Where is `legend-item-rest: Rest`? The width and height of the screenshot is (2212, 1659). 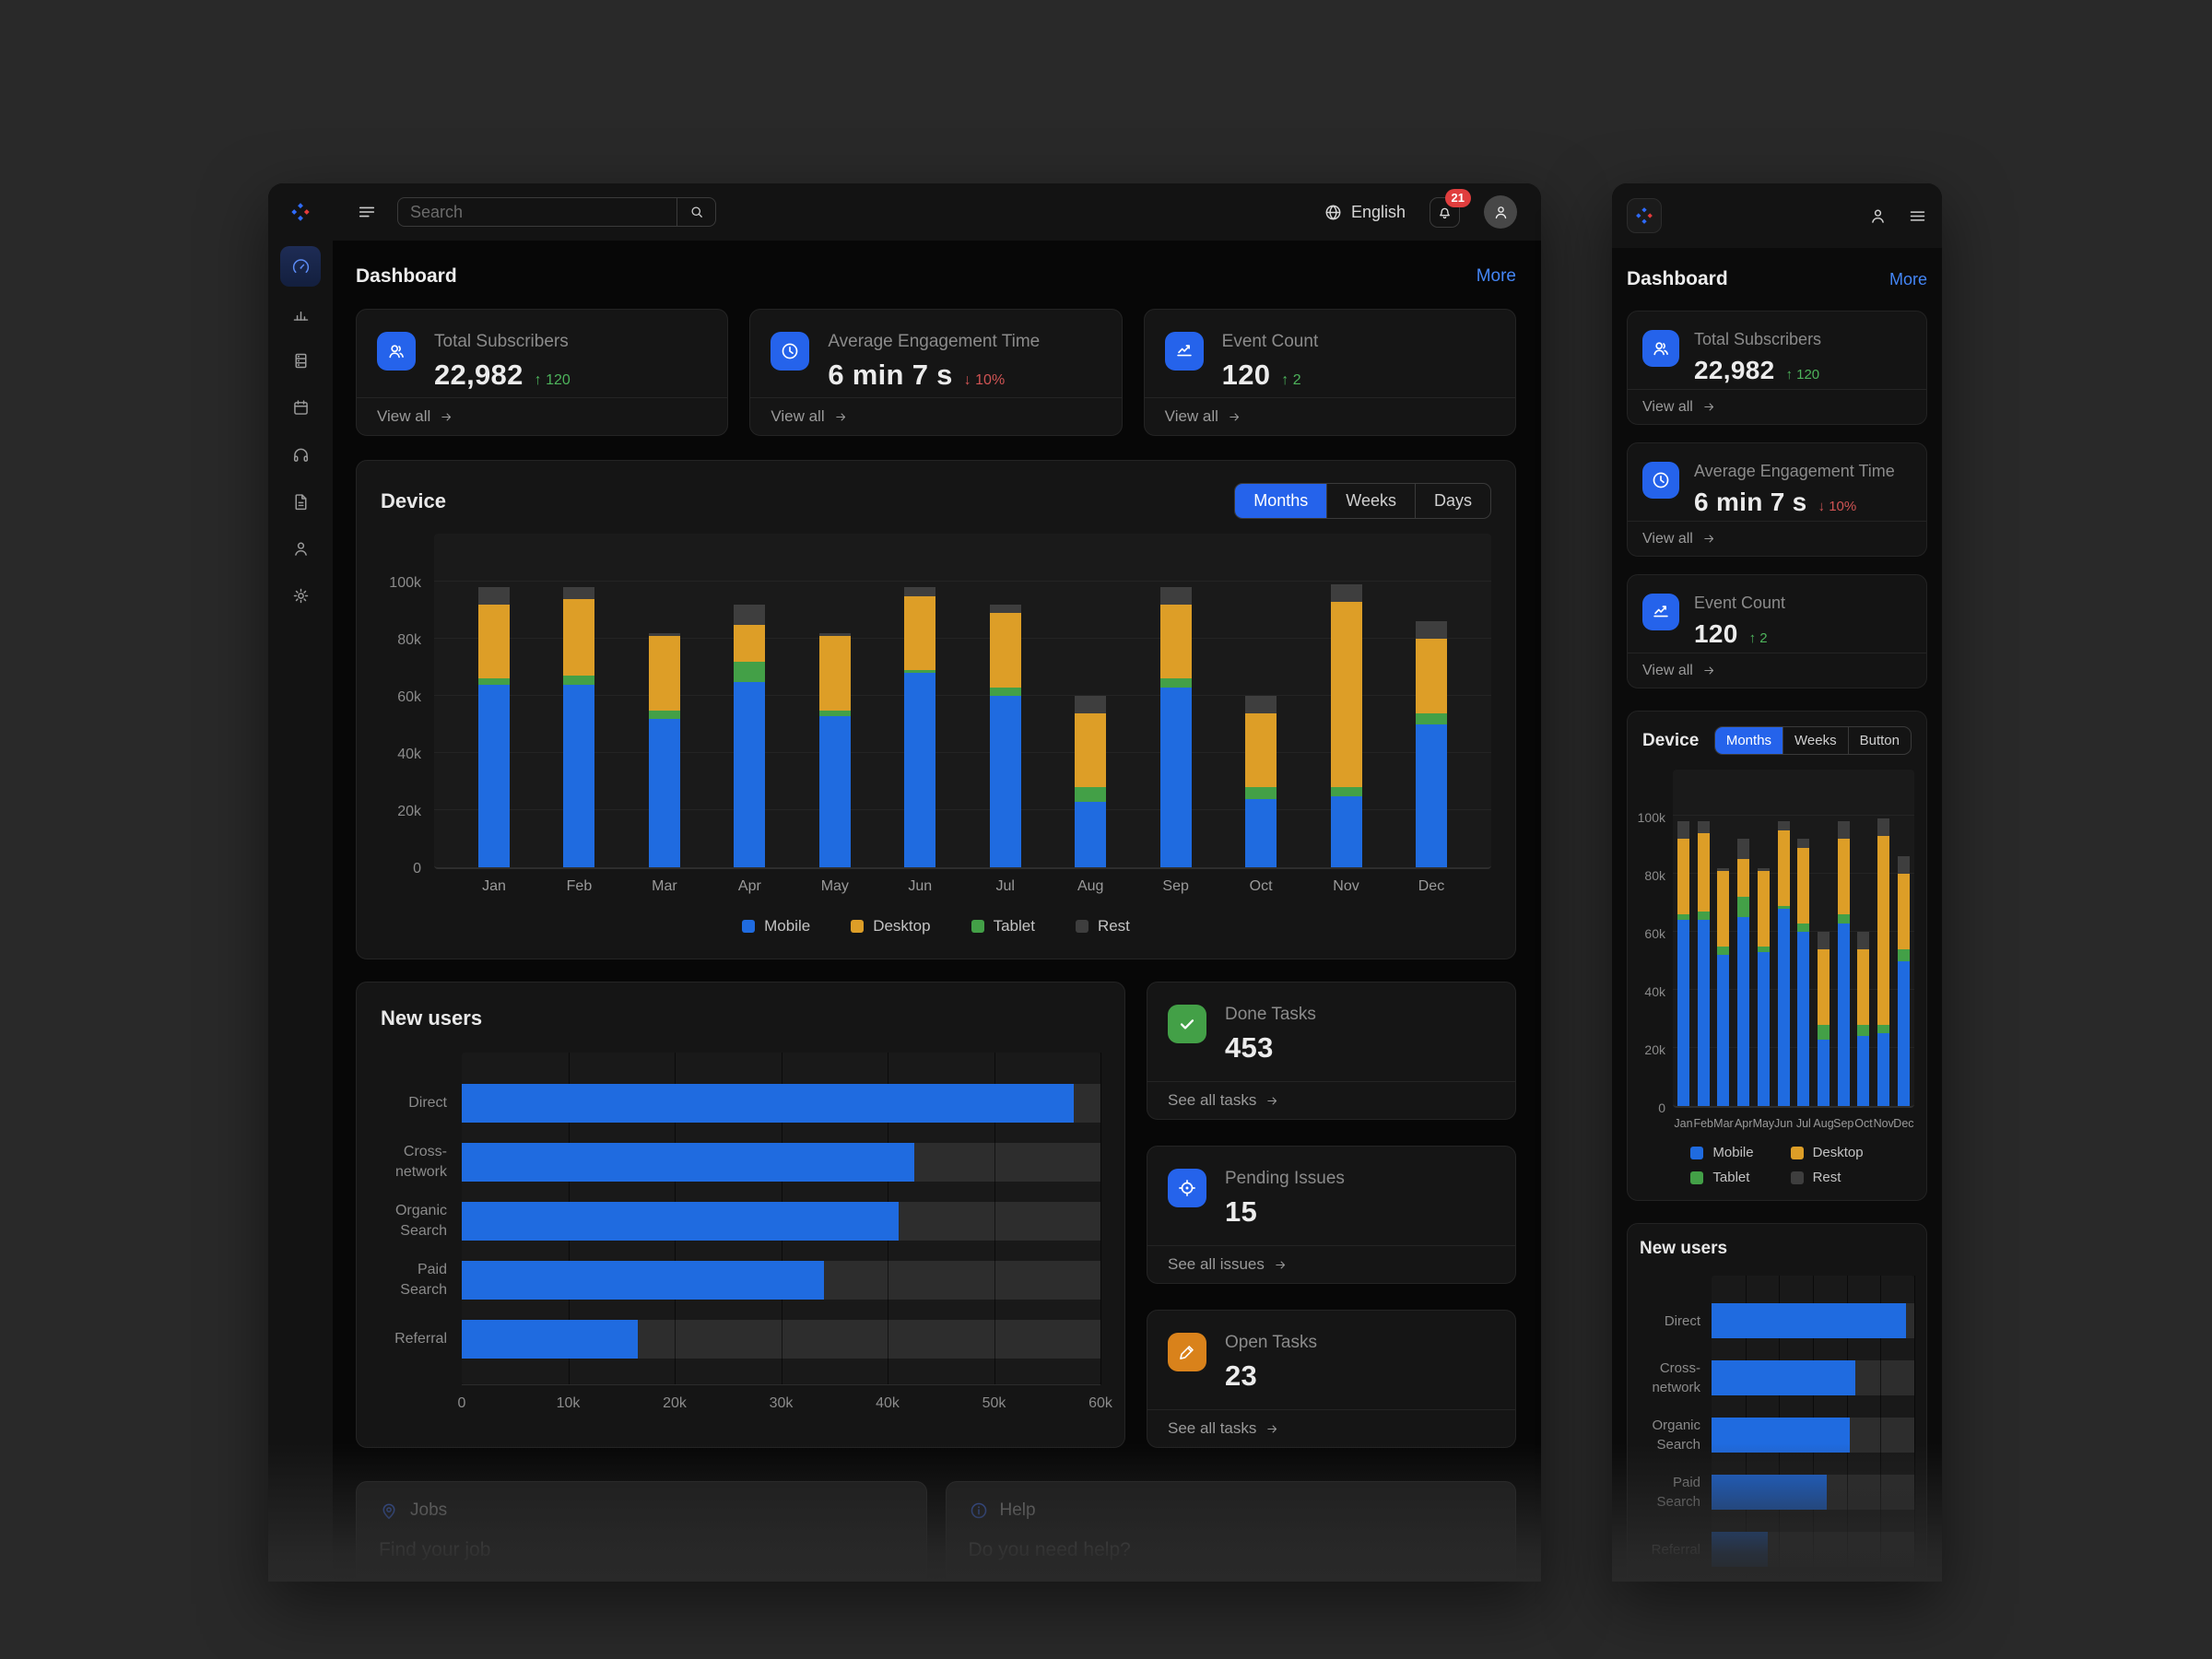
legend-item-rest: Rest is located at coordinates (1102, 926).